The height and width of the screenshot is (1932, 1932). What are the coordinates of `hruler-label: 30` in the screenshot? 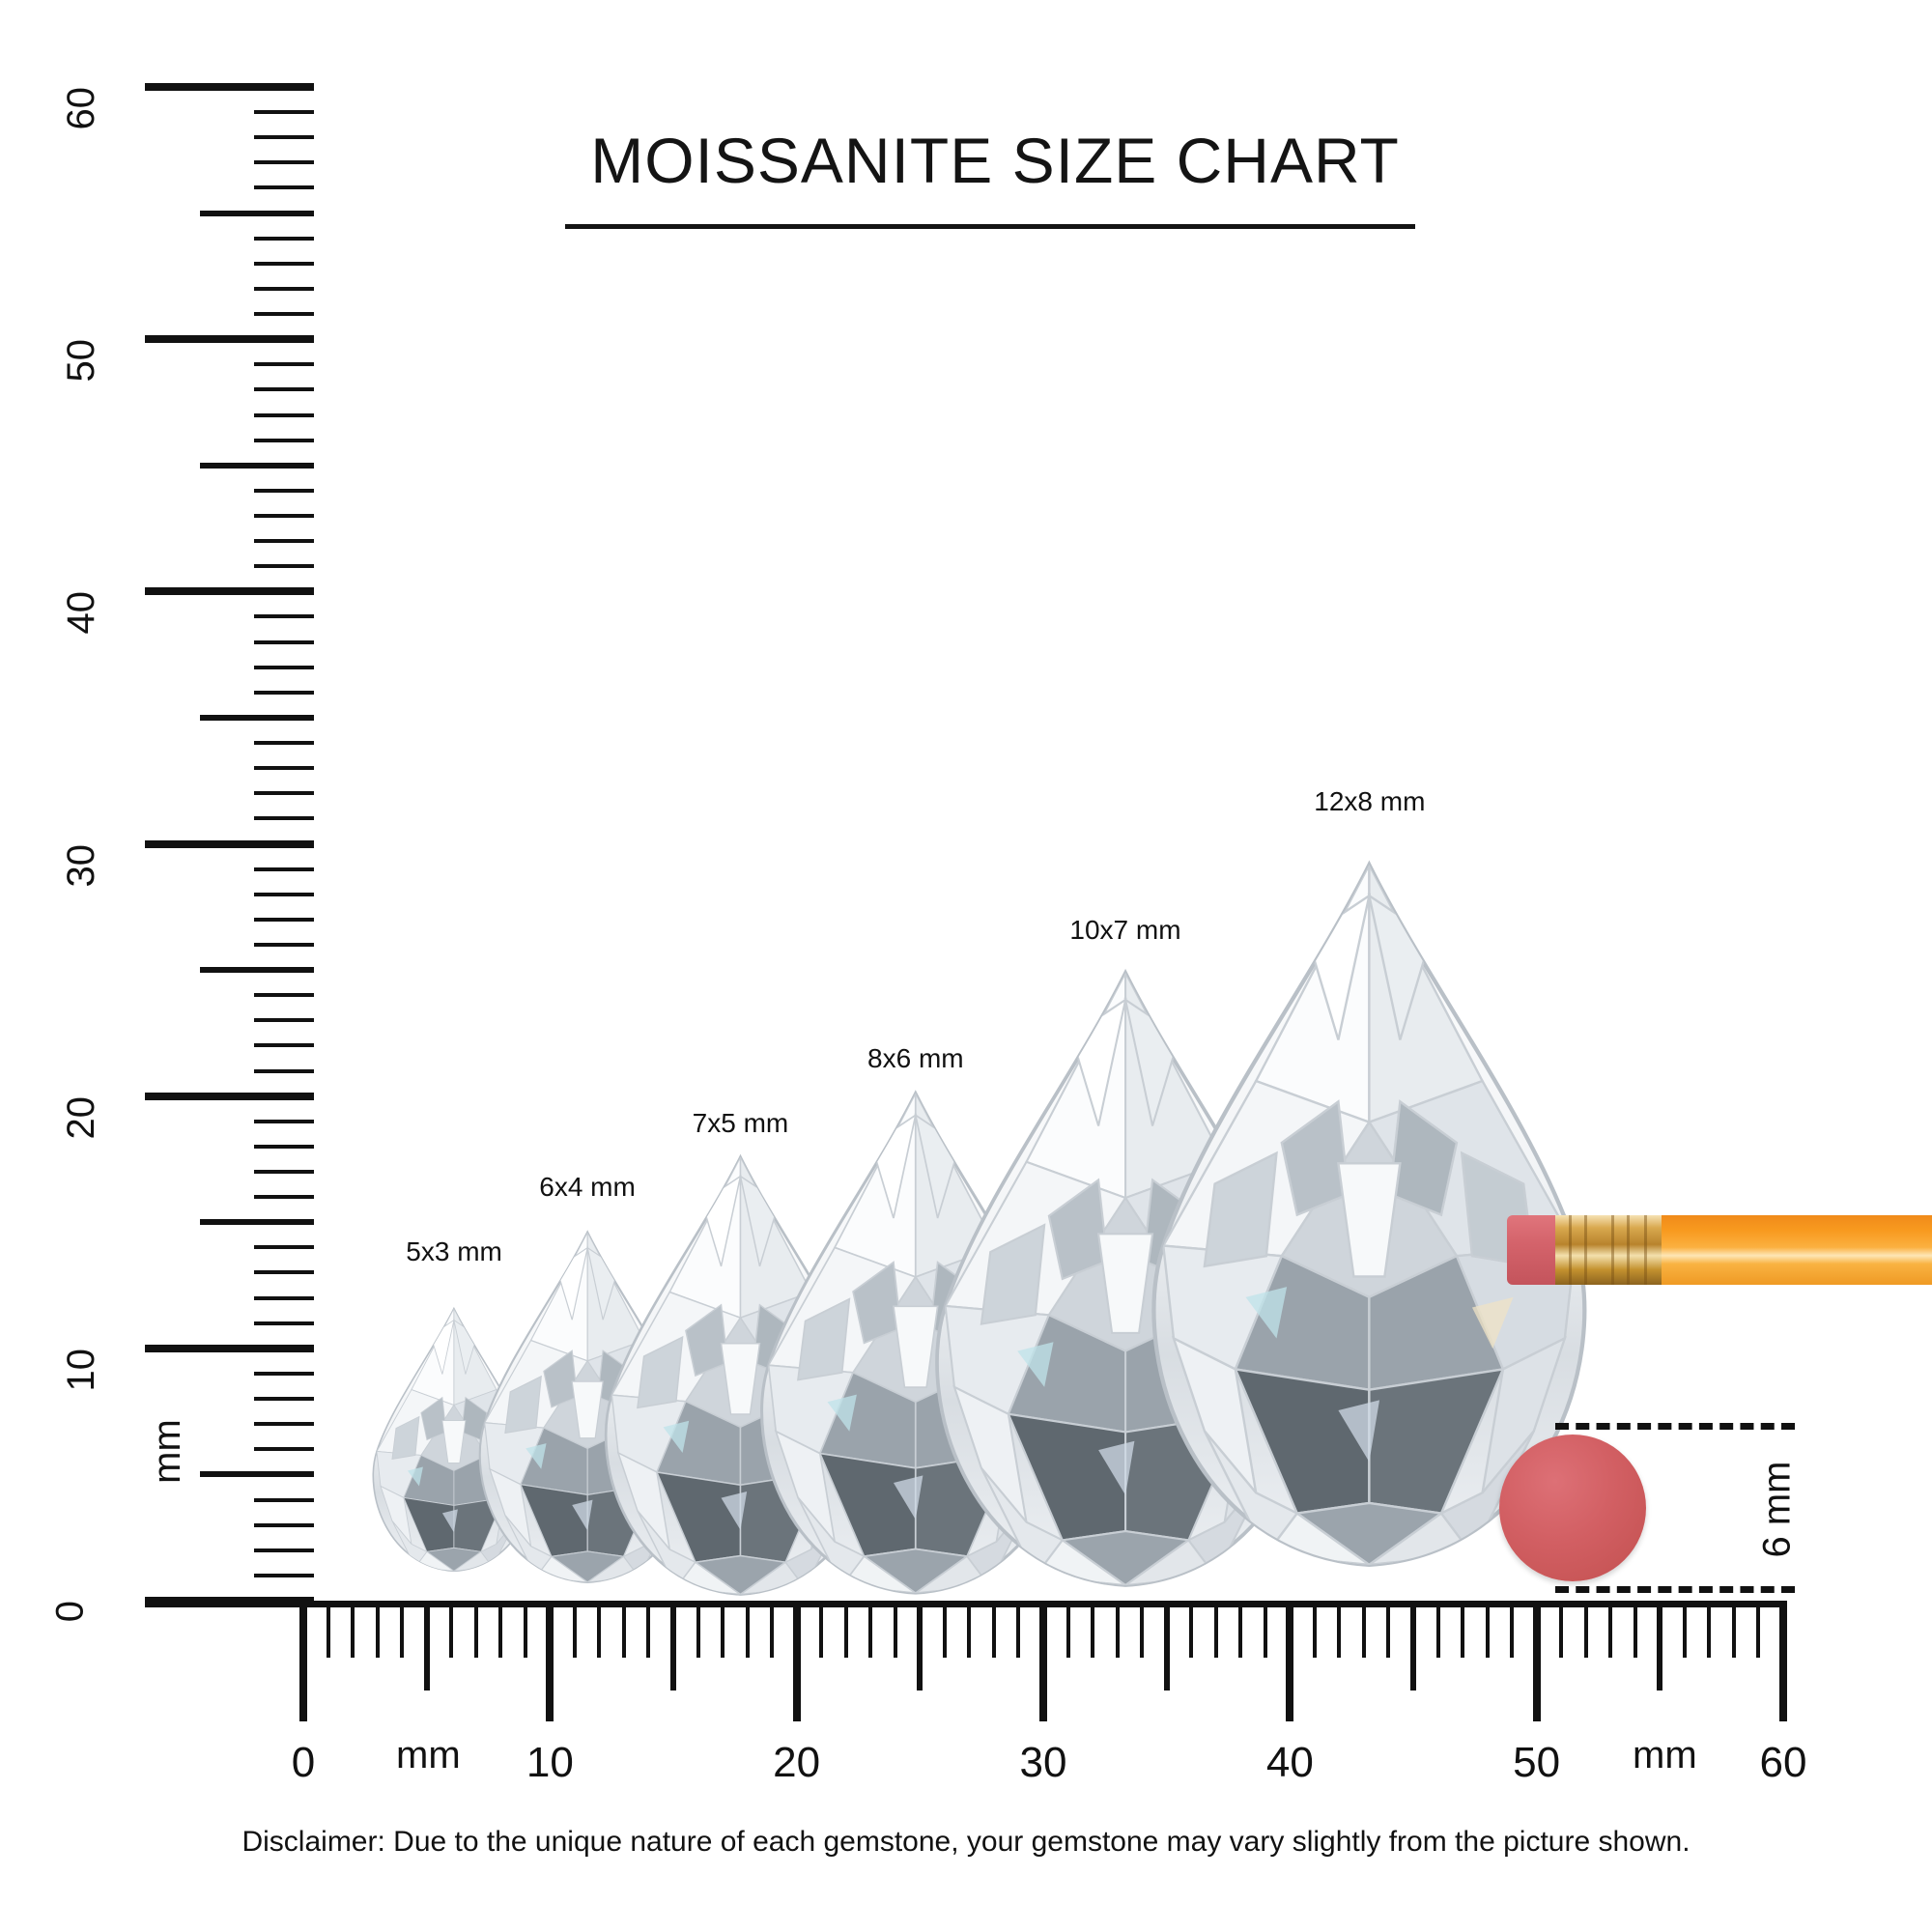 It's located at (1043, 1762).